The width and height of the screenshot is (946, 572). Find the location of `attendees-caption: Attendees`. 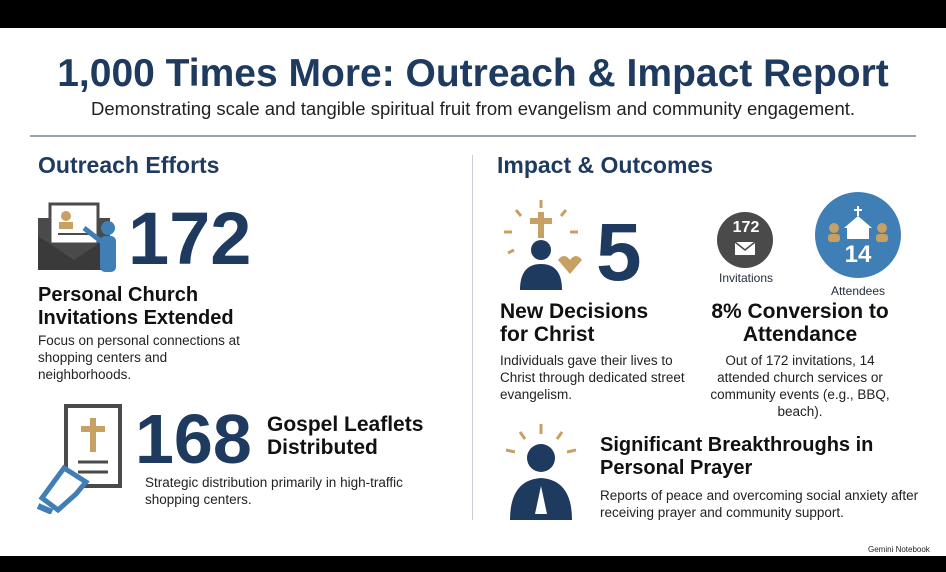

attendees-caption: Attendees is located at coordinates (858, 291).